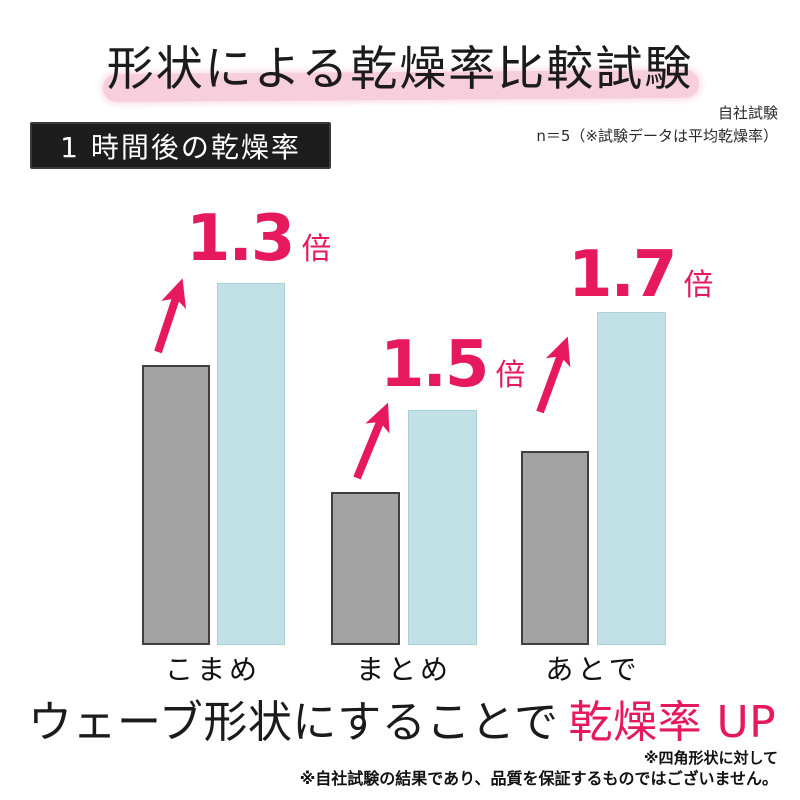  What do you see at coordinates (240, 239) in the screenshot?
I see `ratio-value-1: 1.3` at bounding box center [240, 239].